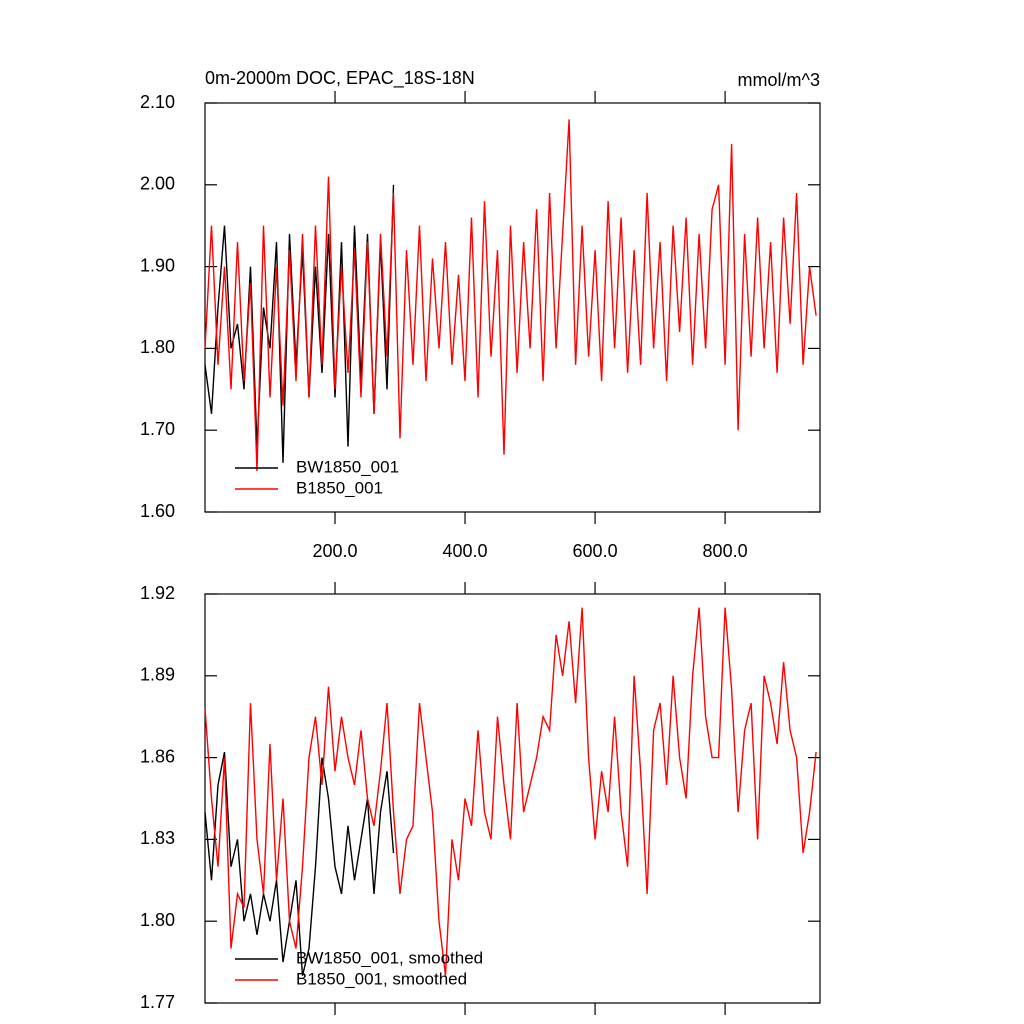 The image size is (1024, 1024). Describe the element at coordinates (157, 838) in the screenshot. I see `y-tick-label: 1.83` at that location.